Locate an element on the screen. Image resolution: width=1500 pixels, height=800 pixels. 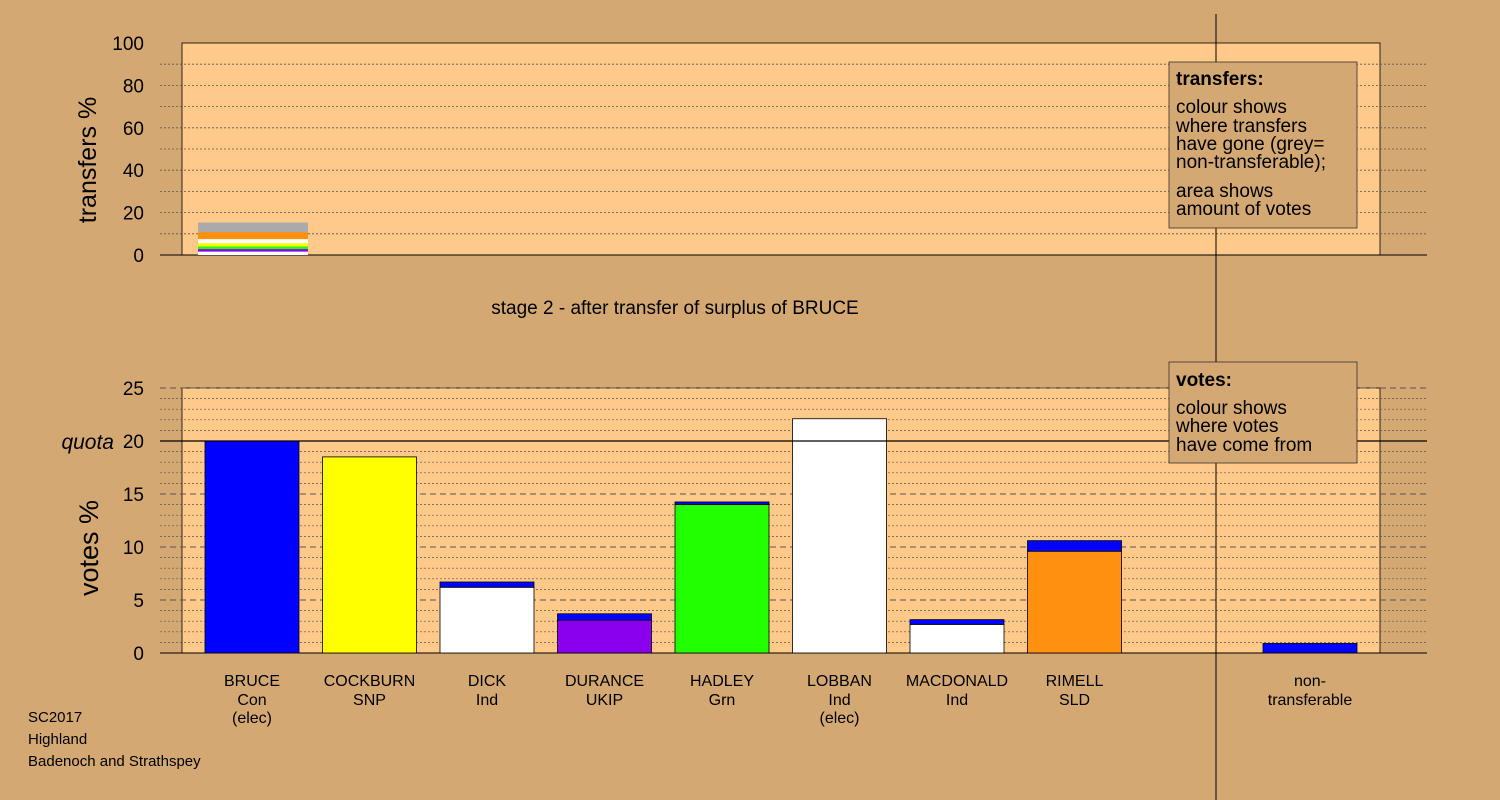
nontransferable-bar is located at coordinates (1310, 648).